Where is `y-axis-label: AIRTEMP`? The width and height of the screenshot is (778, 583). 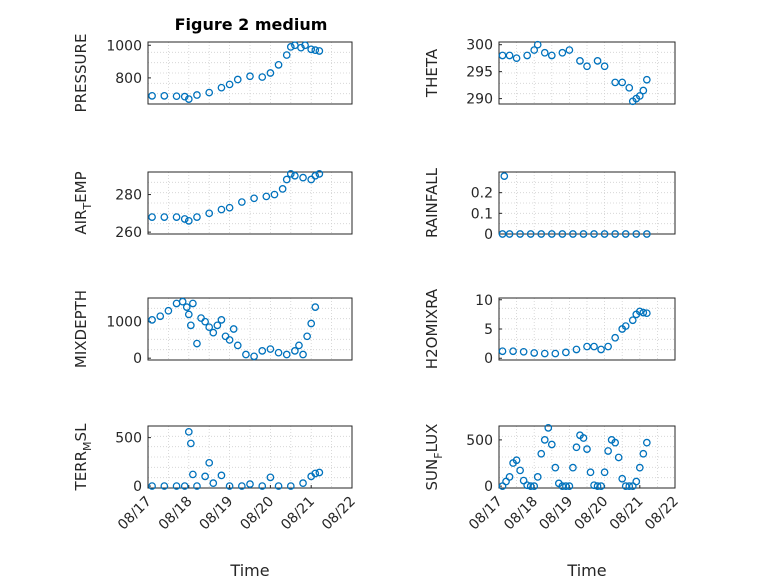 y-axis-label: AIRTEMP is located at coordinates (83, 202).